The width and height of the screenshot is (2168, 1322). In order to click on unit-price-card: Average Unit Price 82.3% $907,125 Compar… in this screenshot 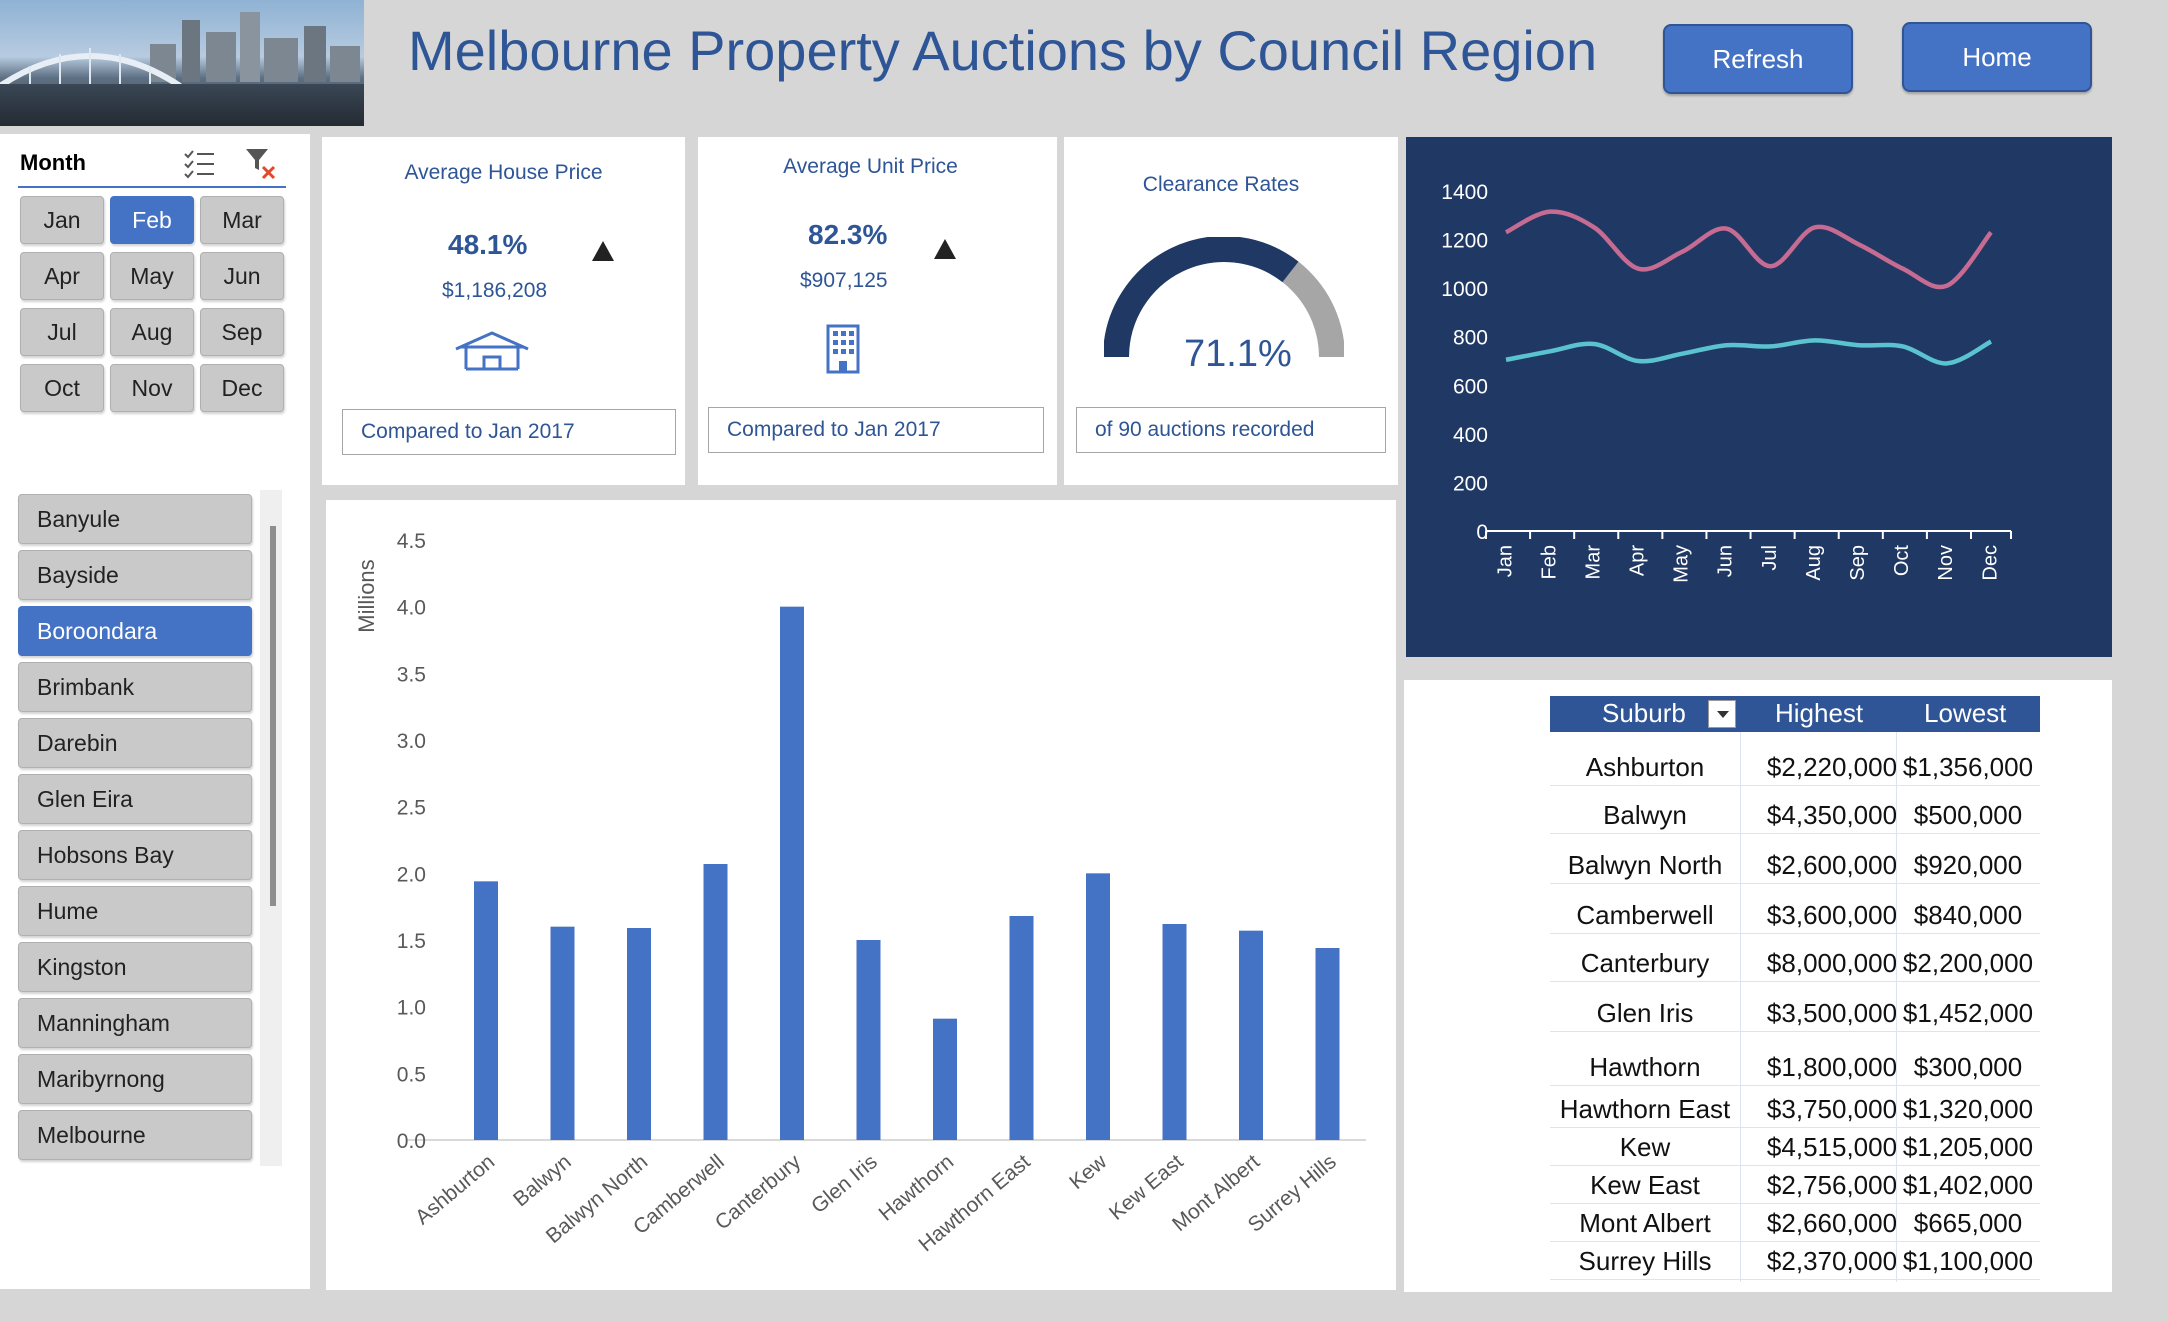, I will do `click(877, 311)`.